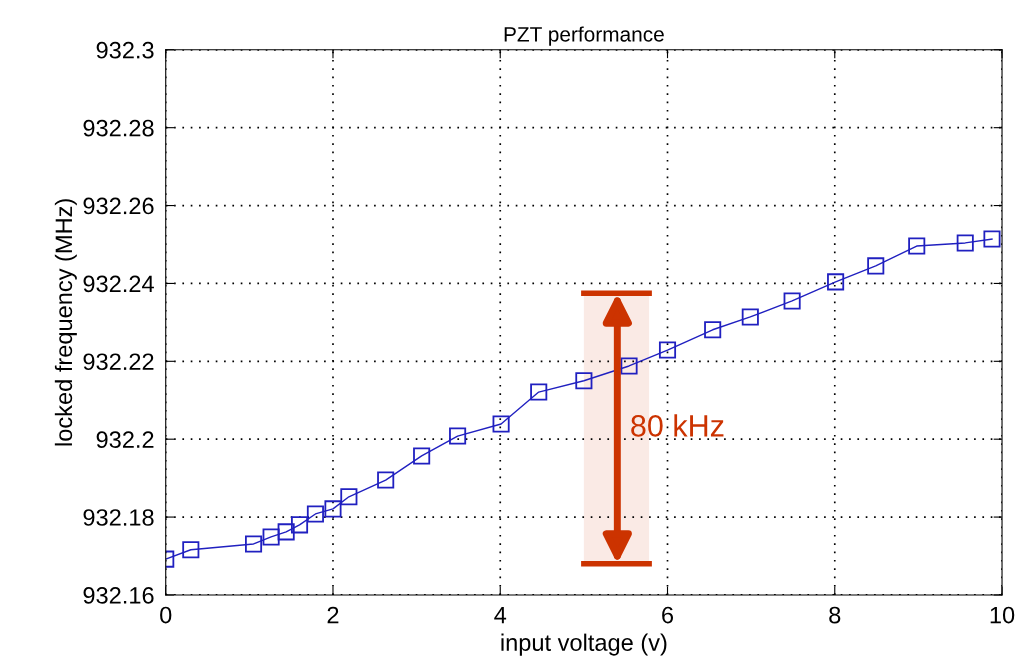 This screenshot has width=1023, height=664. Describe the element at coordinates (668, 615) in the screenshot. I see `x-tick-label: 6` at that location.